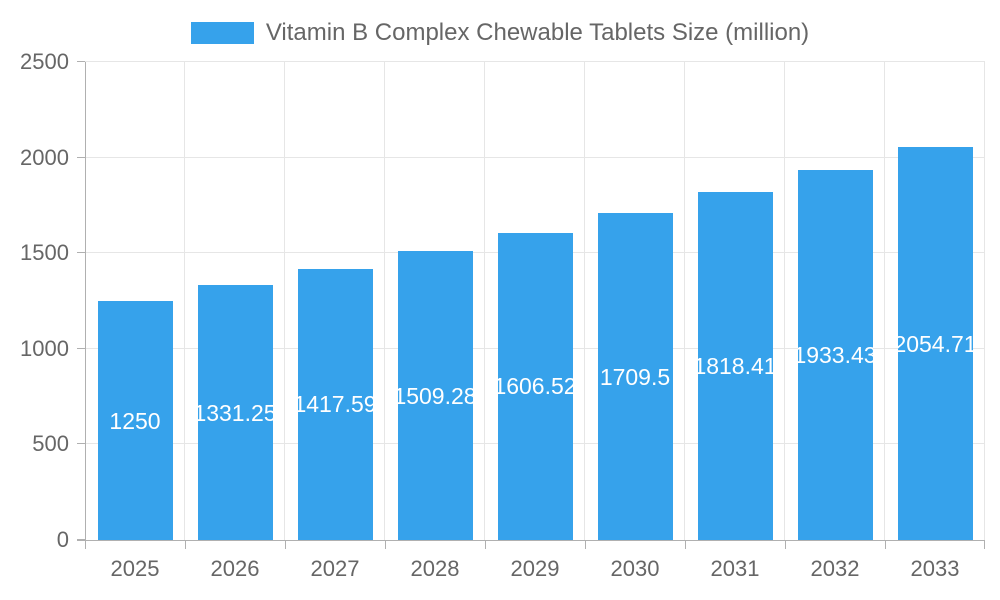 Image resolution: width=1000 pixels, height=600 pixels. I want to click on bar: 1818.41, so click(735, 366).